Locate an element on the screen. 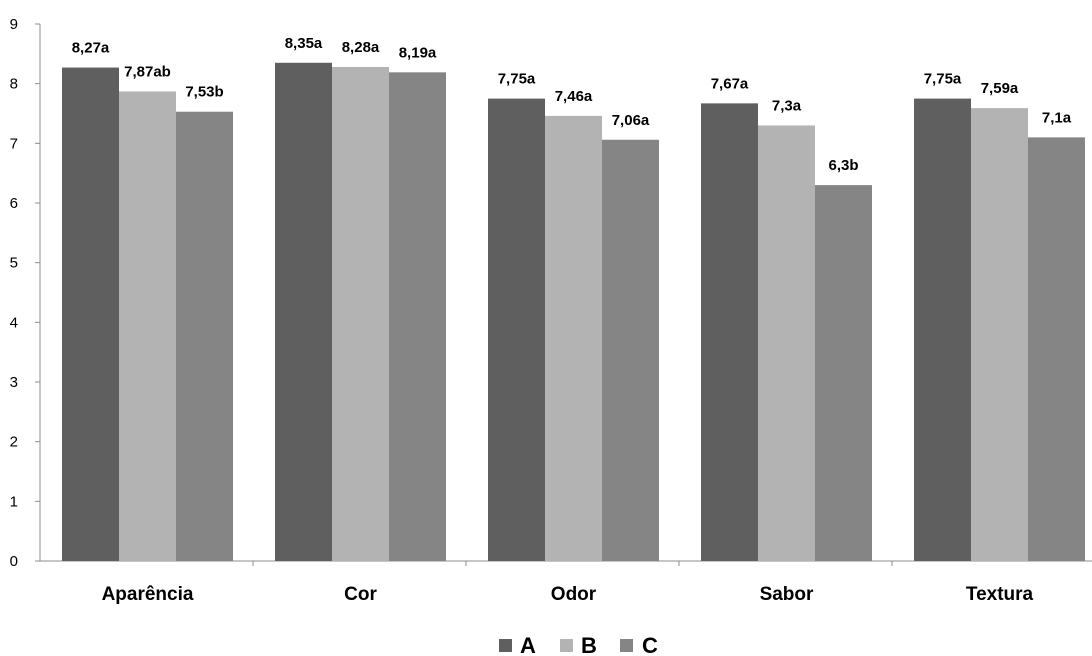 The image size is (1092, 656). y-tick-label: 5 is located at coordinates (14, 263).